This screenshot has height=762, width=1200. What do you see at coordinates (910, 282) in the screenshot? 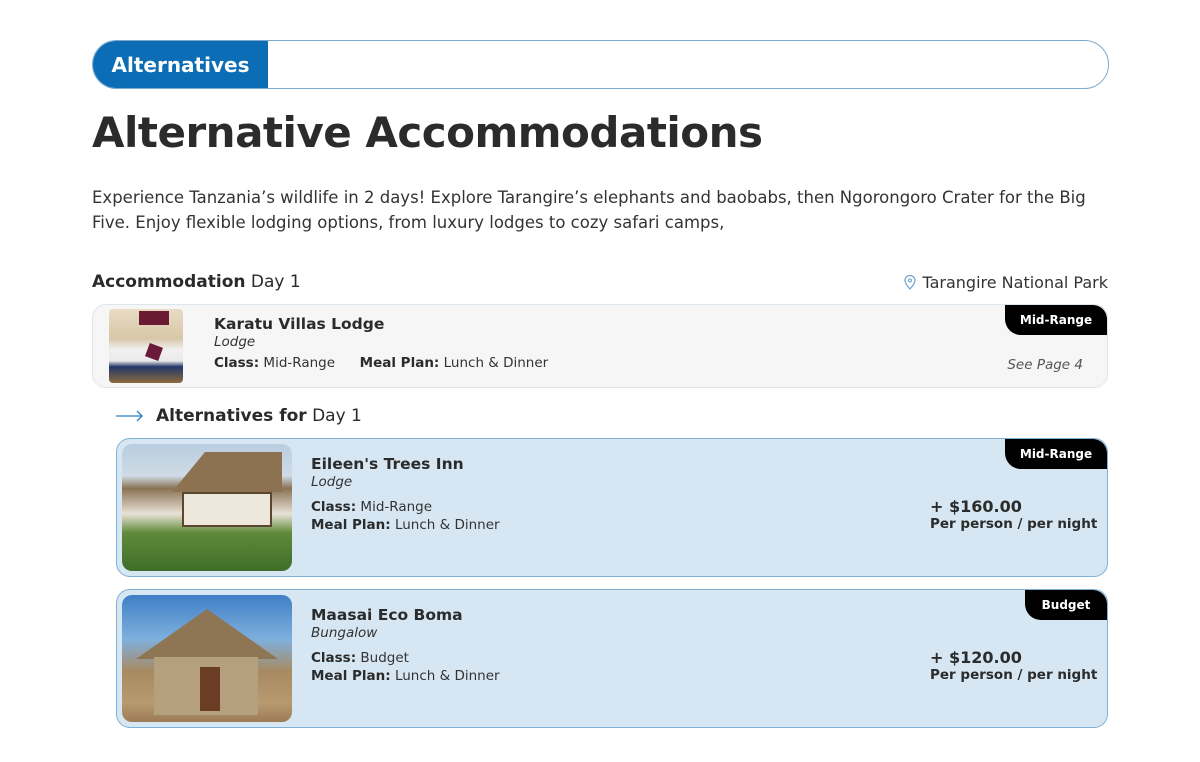
I see `map-pin-icon` at bounding box center [910, 282].